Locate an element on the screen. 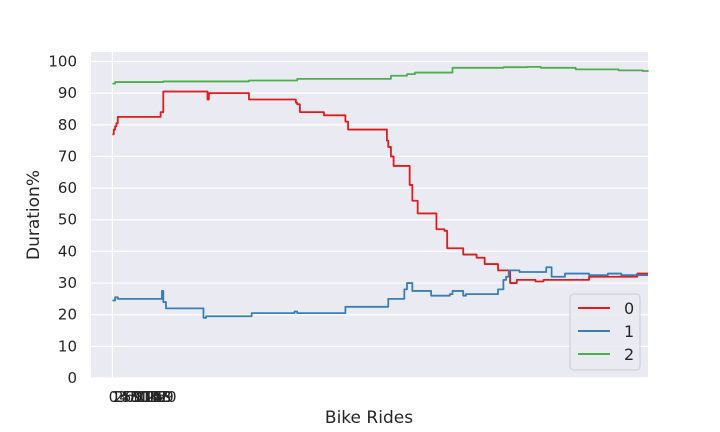 The image size is (720, 432). x-tick-label: 14 is located at coordinates (150, 397).